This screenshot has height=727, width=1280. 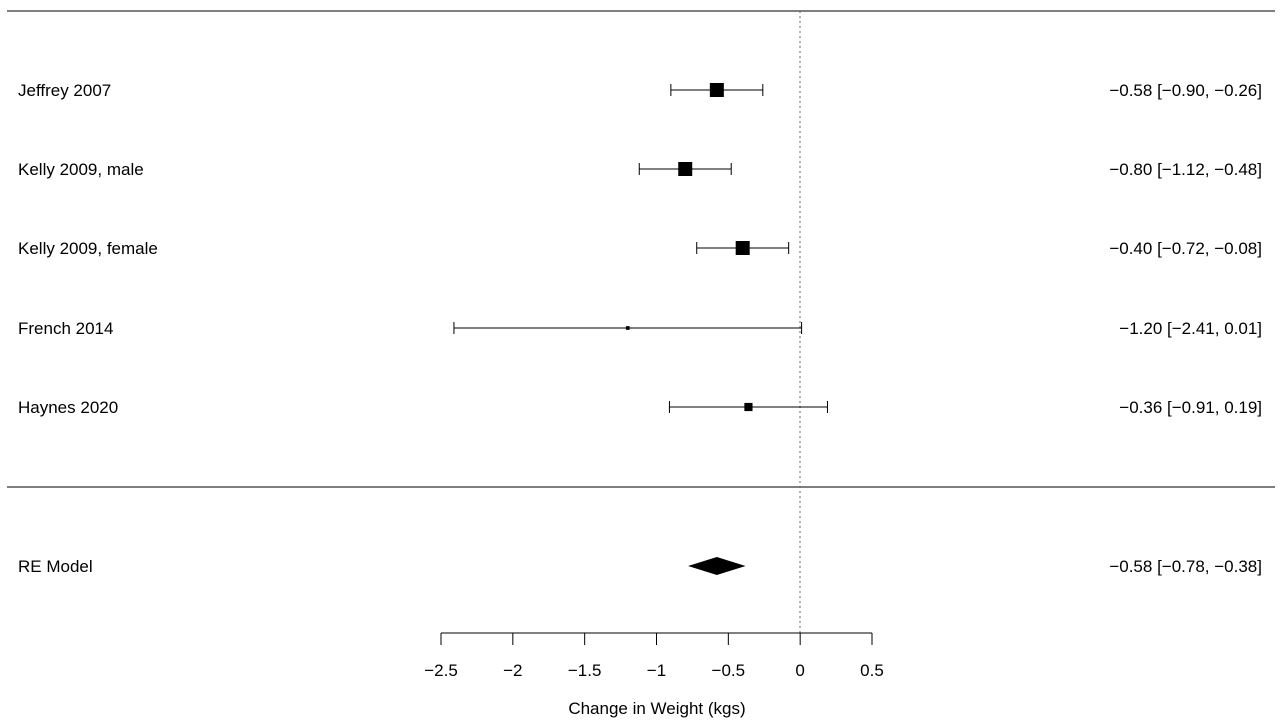 I want to click on x-tick-label: −1.5, so click(x=585, y=670).